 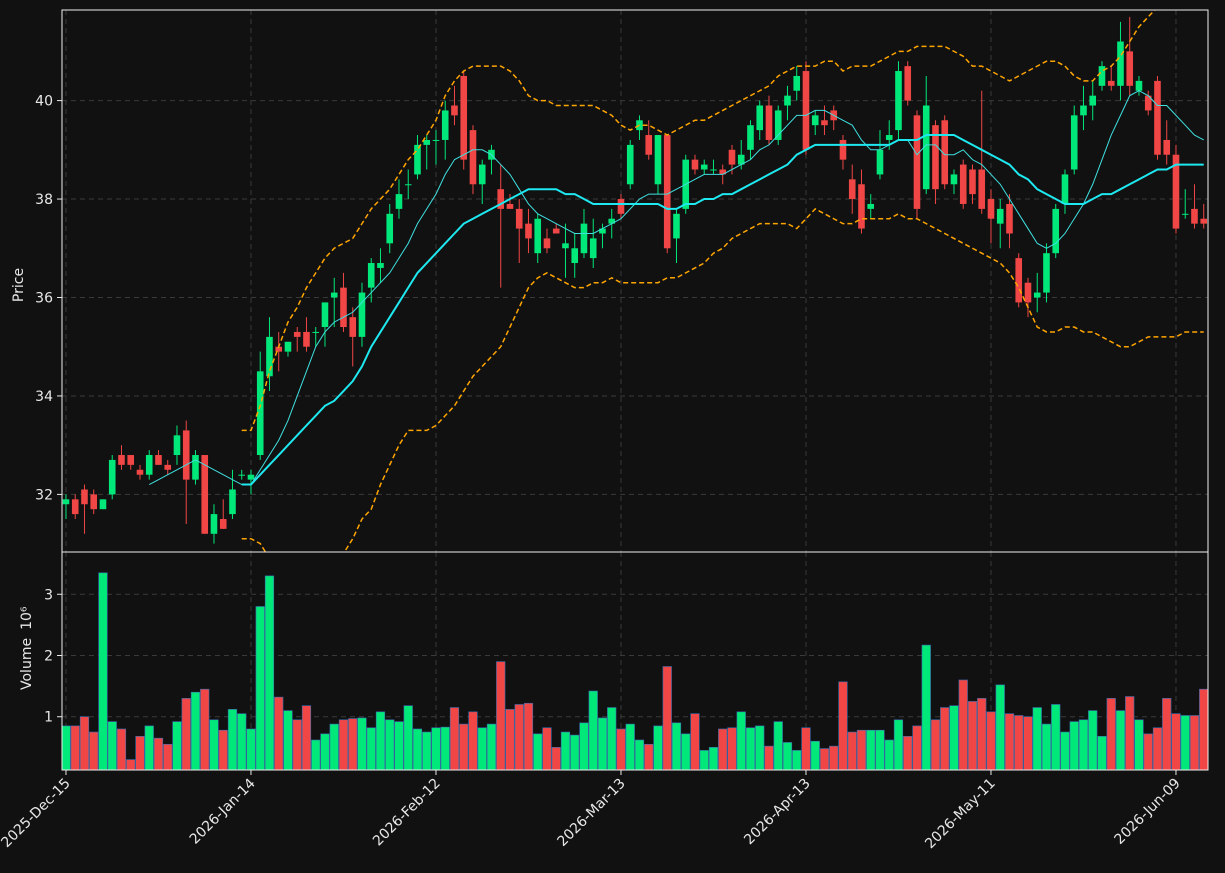 I want to click on y-tick-label: 38, so click(x=44, y=200).